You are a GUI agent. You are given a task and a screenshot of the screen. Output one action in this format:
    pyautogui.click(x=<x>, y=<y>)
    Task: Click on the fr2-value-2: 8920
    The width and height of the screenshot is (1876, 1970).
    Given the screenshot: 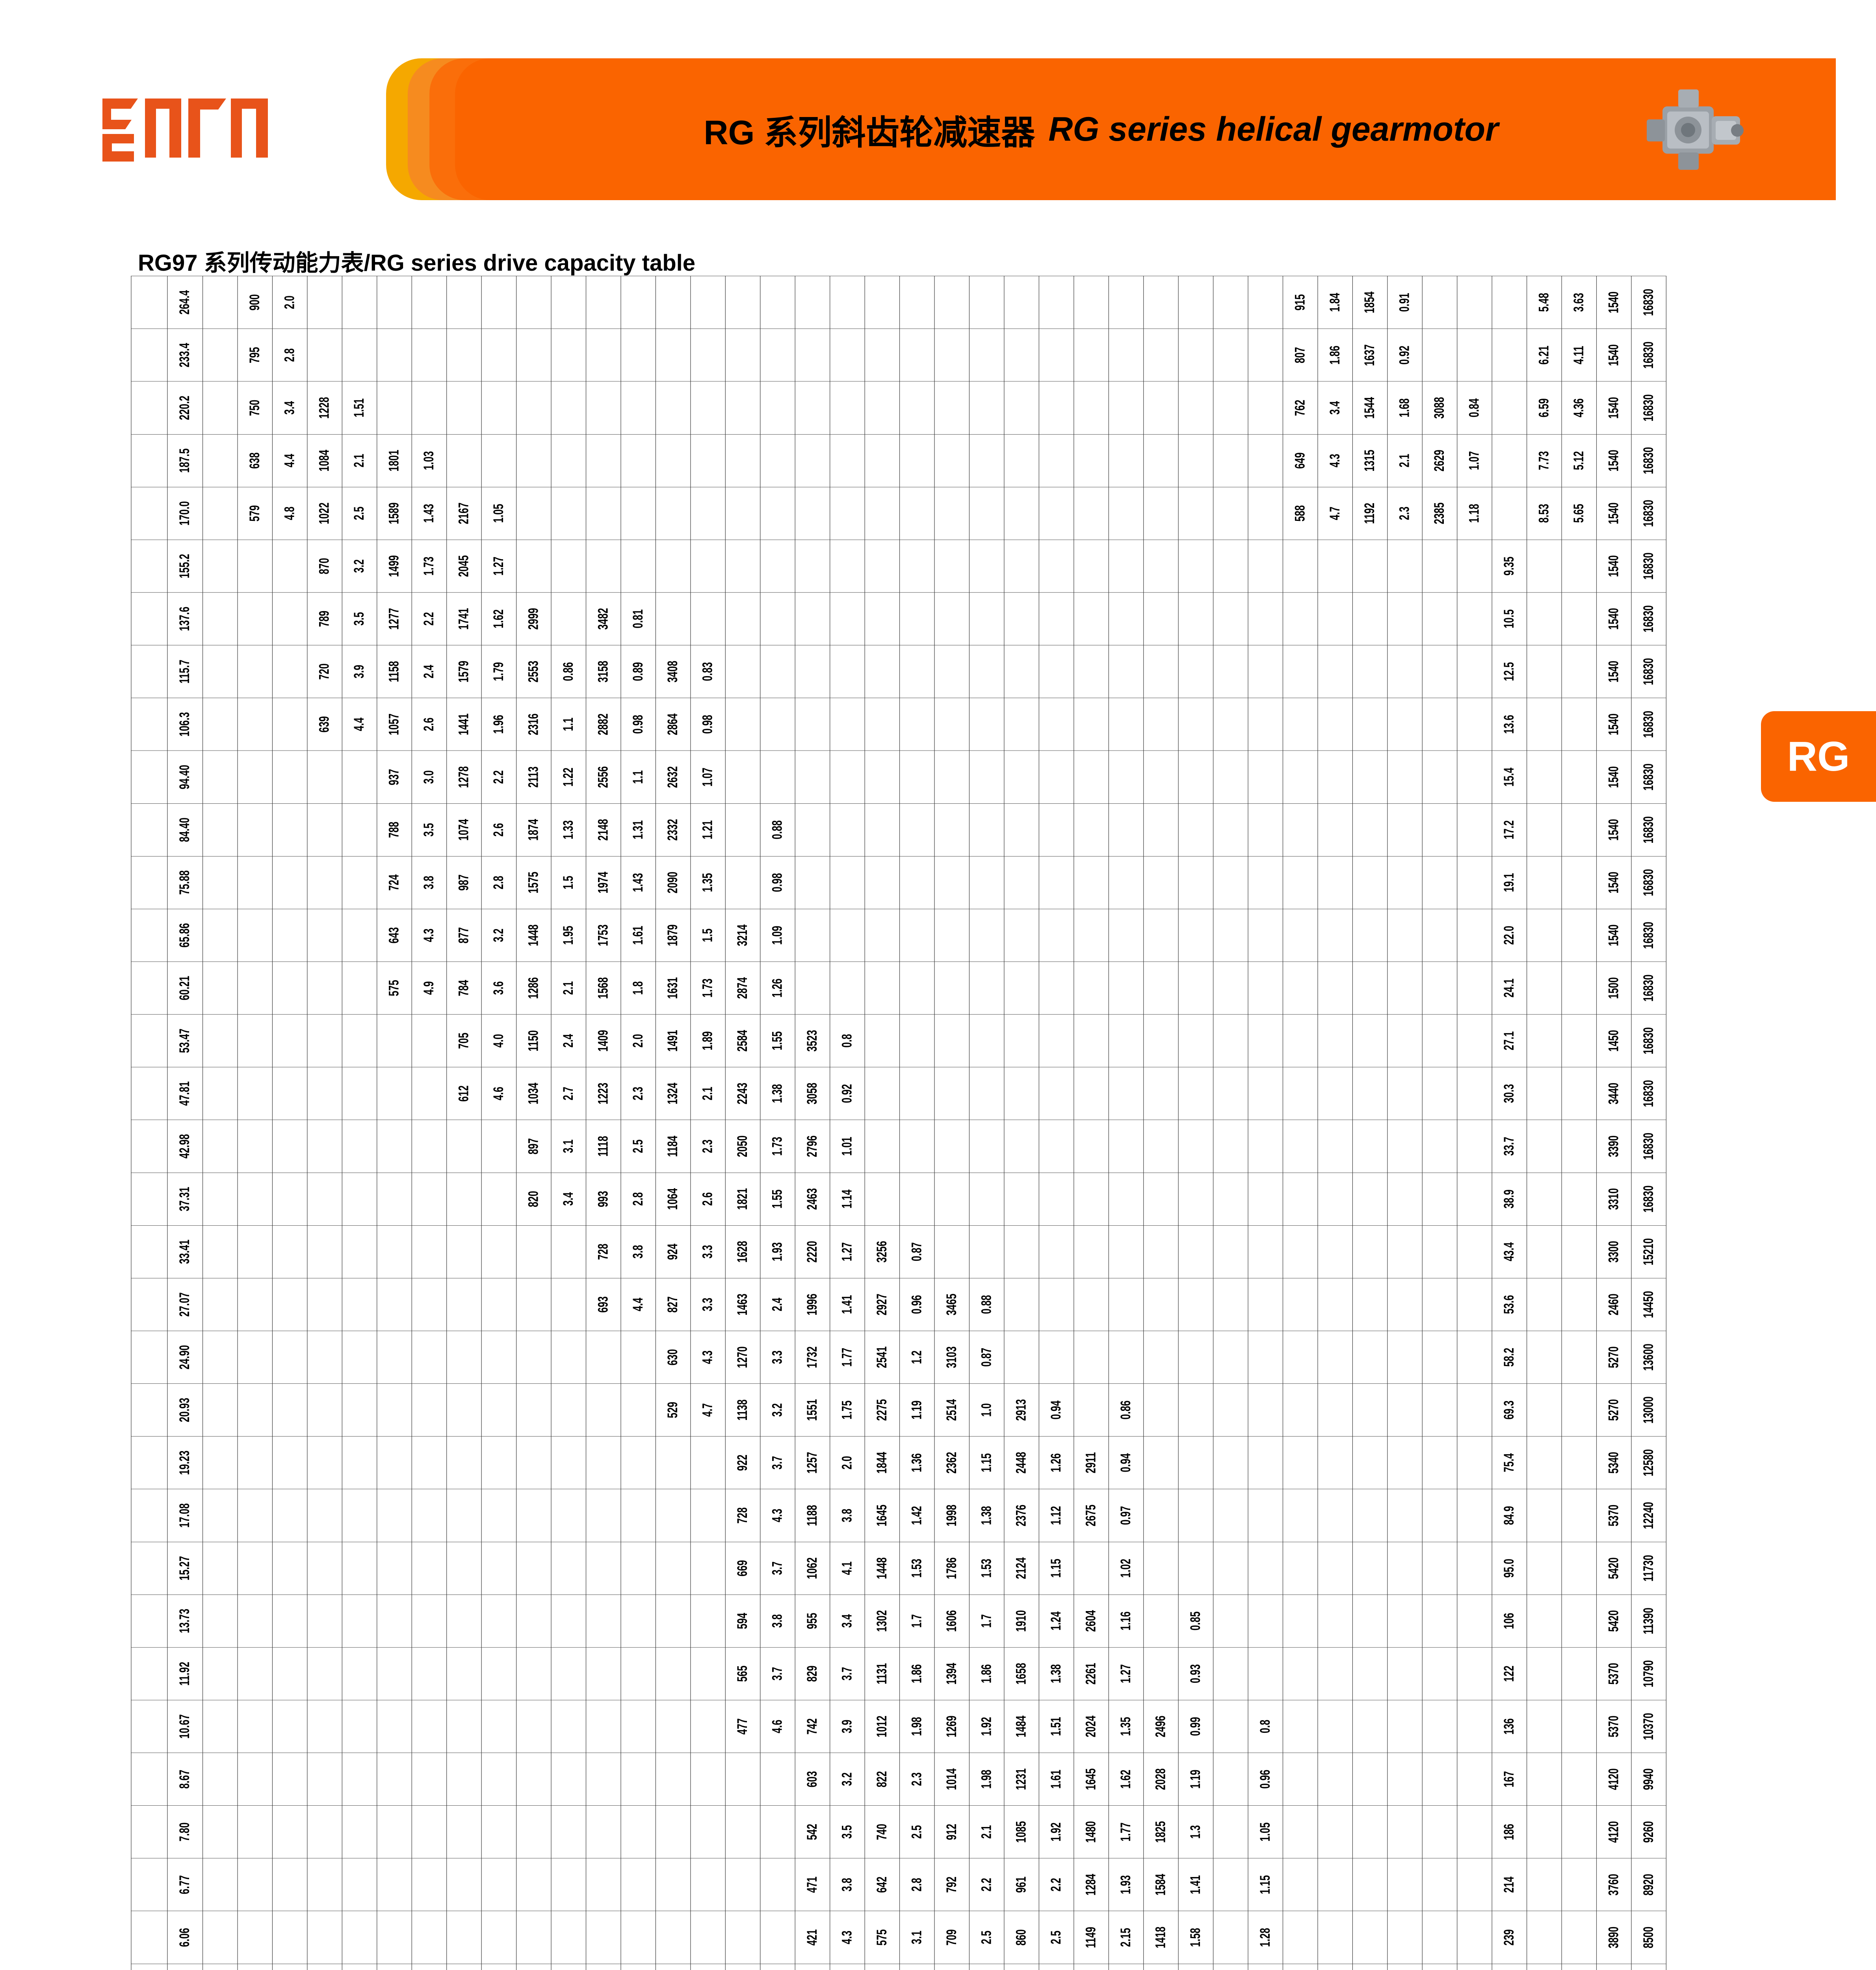 What is the action you would take?
    pyautogui.click(x=1648, y=1885)
    